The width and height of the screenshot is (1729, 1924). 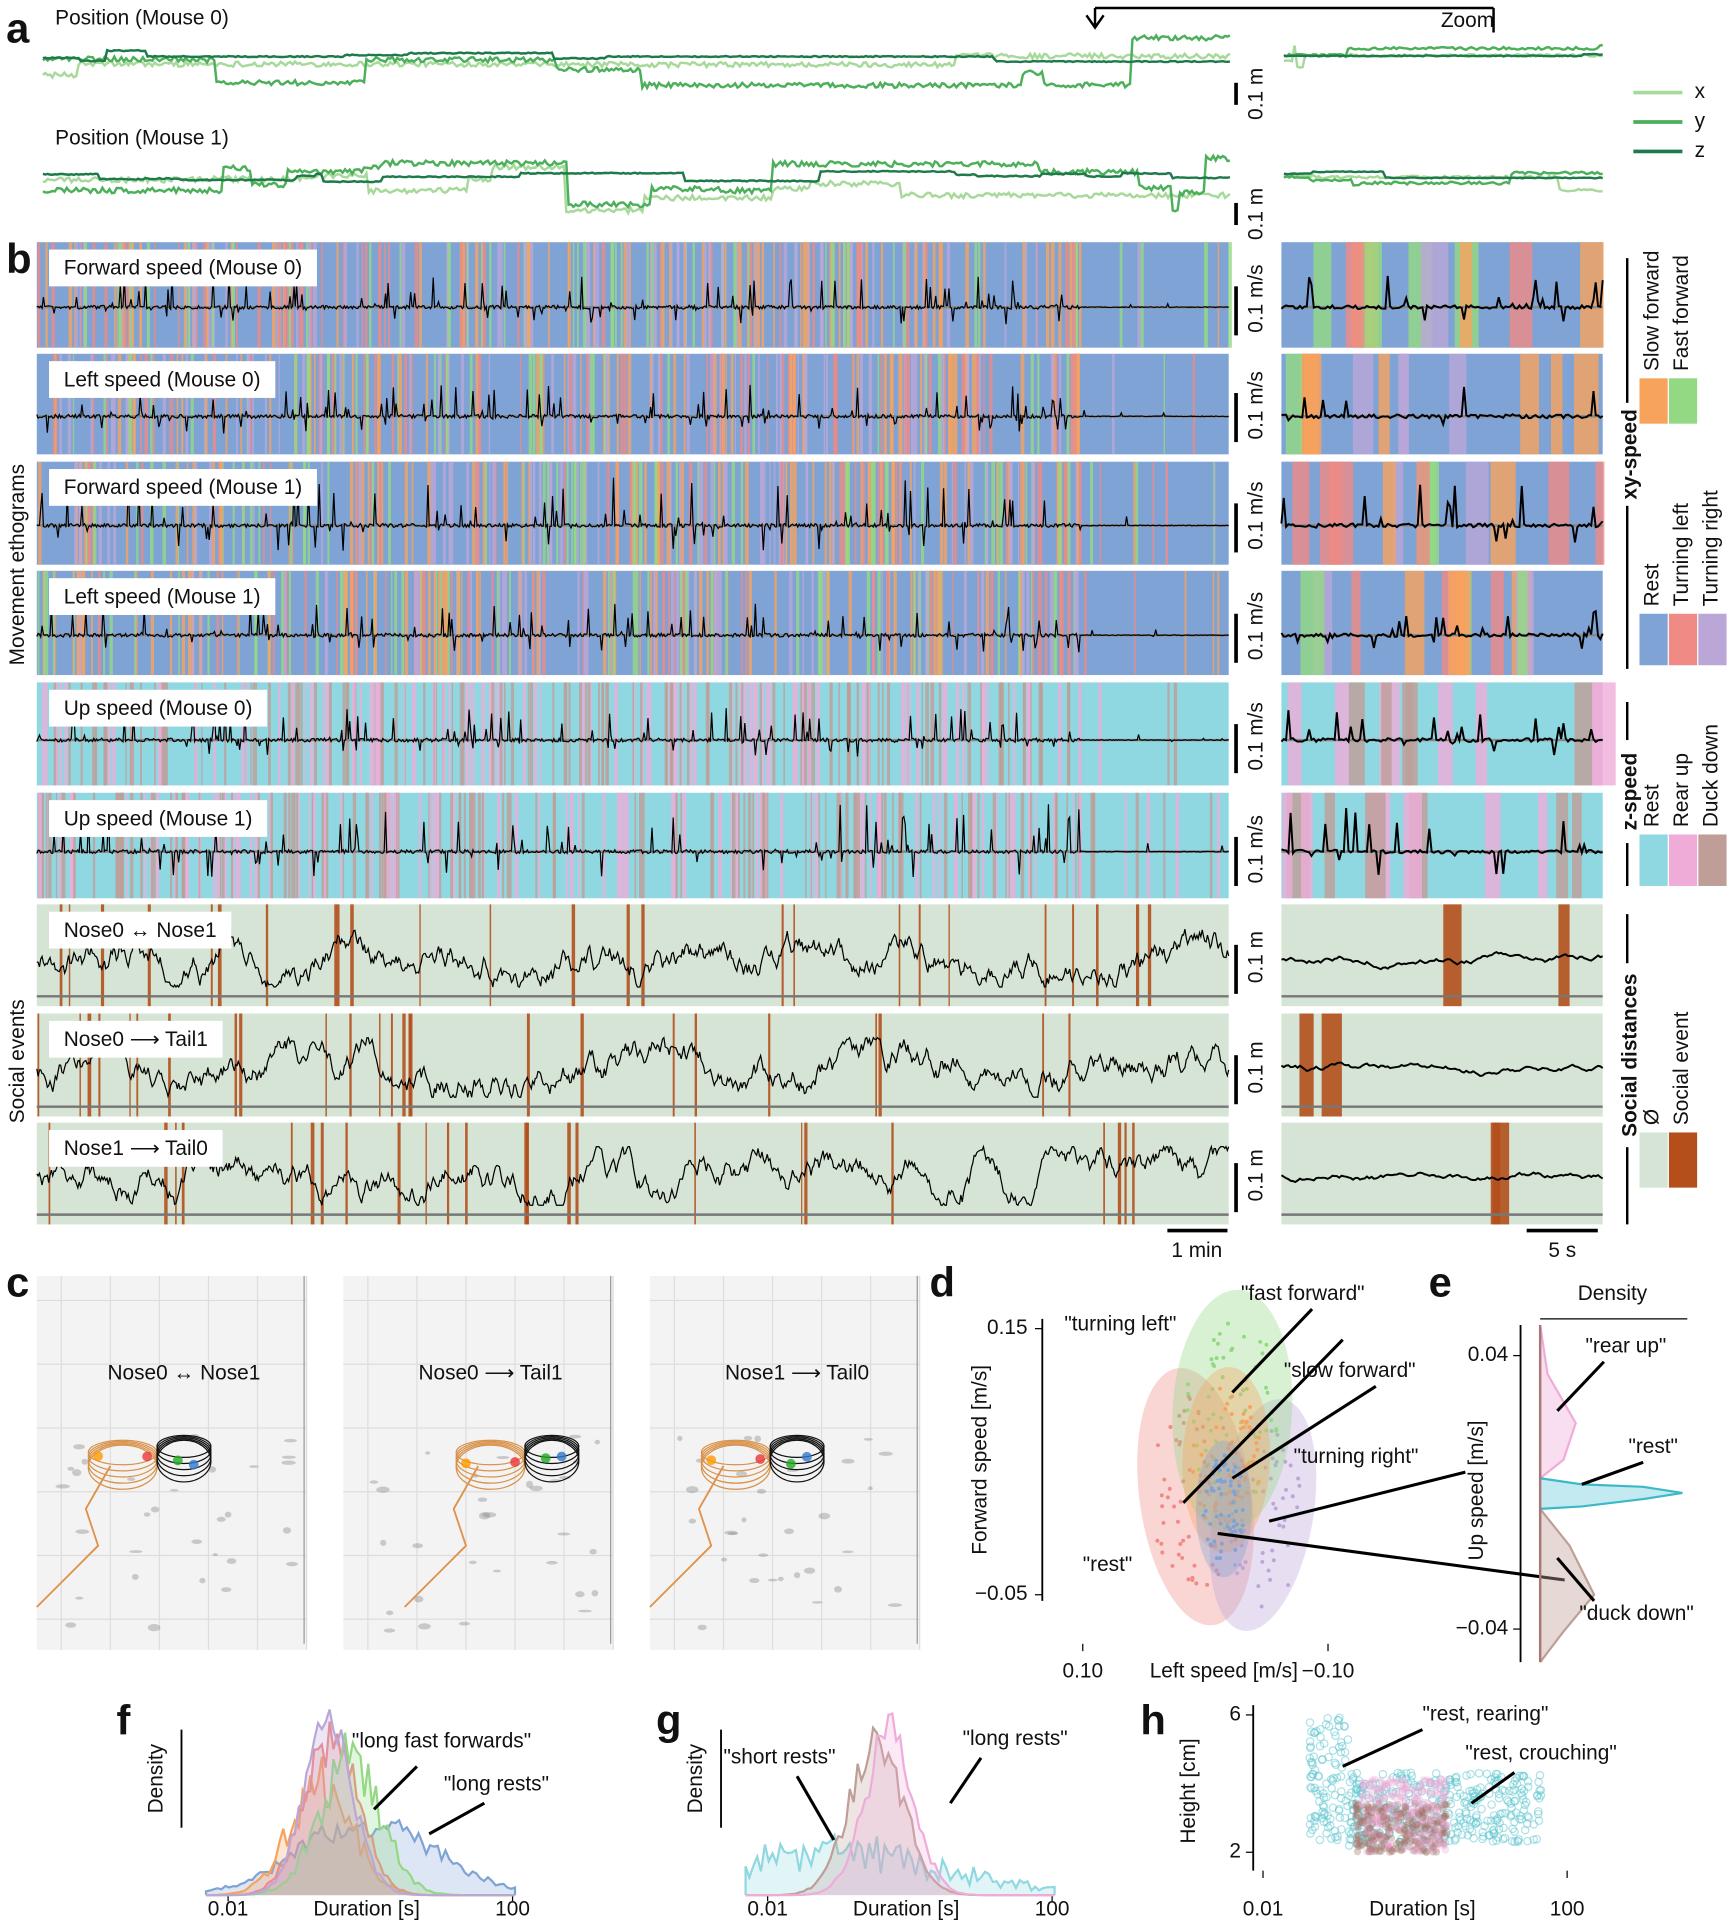 What do you see at coordinates (636, 65) in the screenshot?
I see `position-trace` at bounding box center [636, 65].